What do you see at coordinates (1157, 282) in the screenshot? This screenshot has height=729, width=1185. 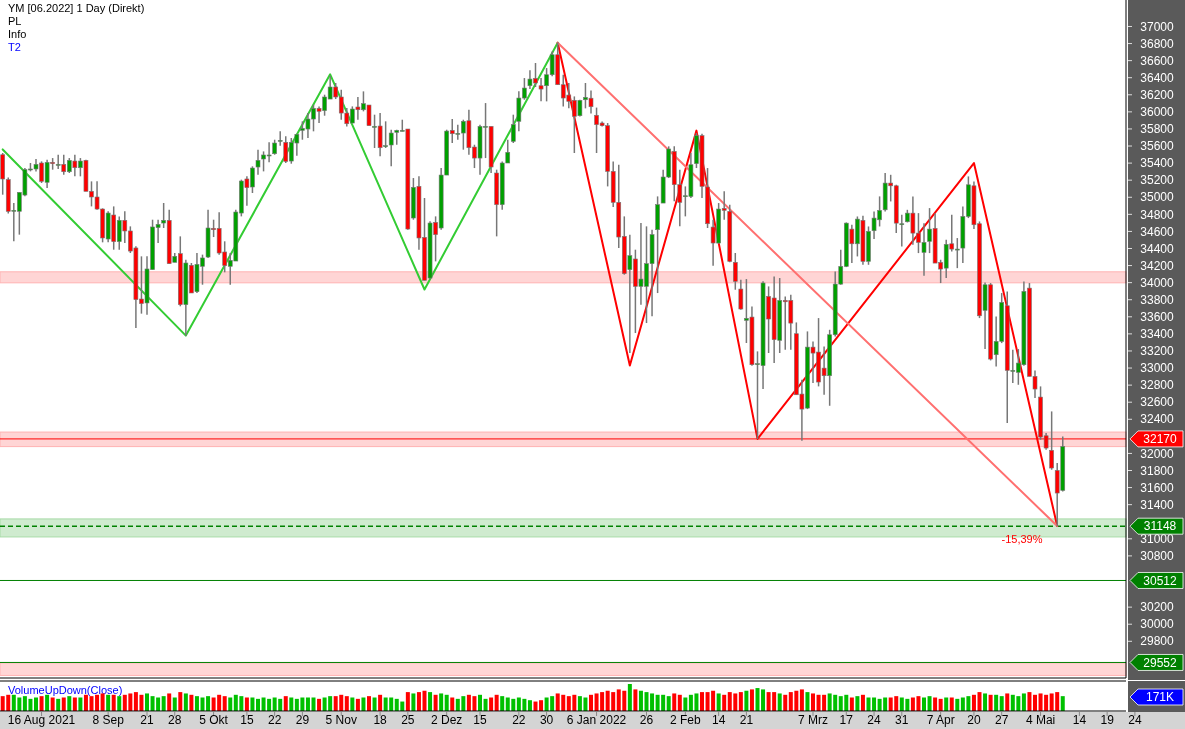 I see `y-tick-label: 34000` at bounding box center [1157, 282].